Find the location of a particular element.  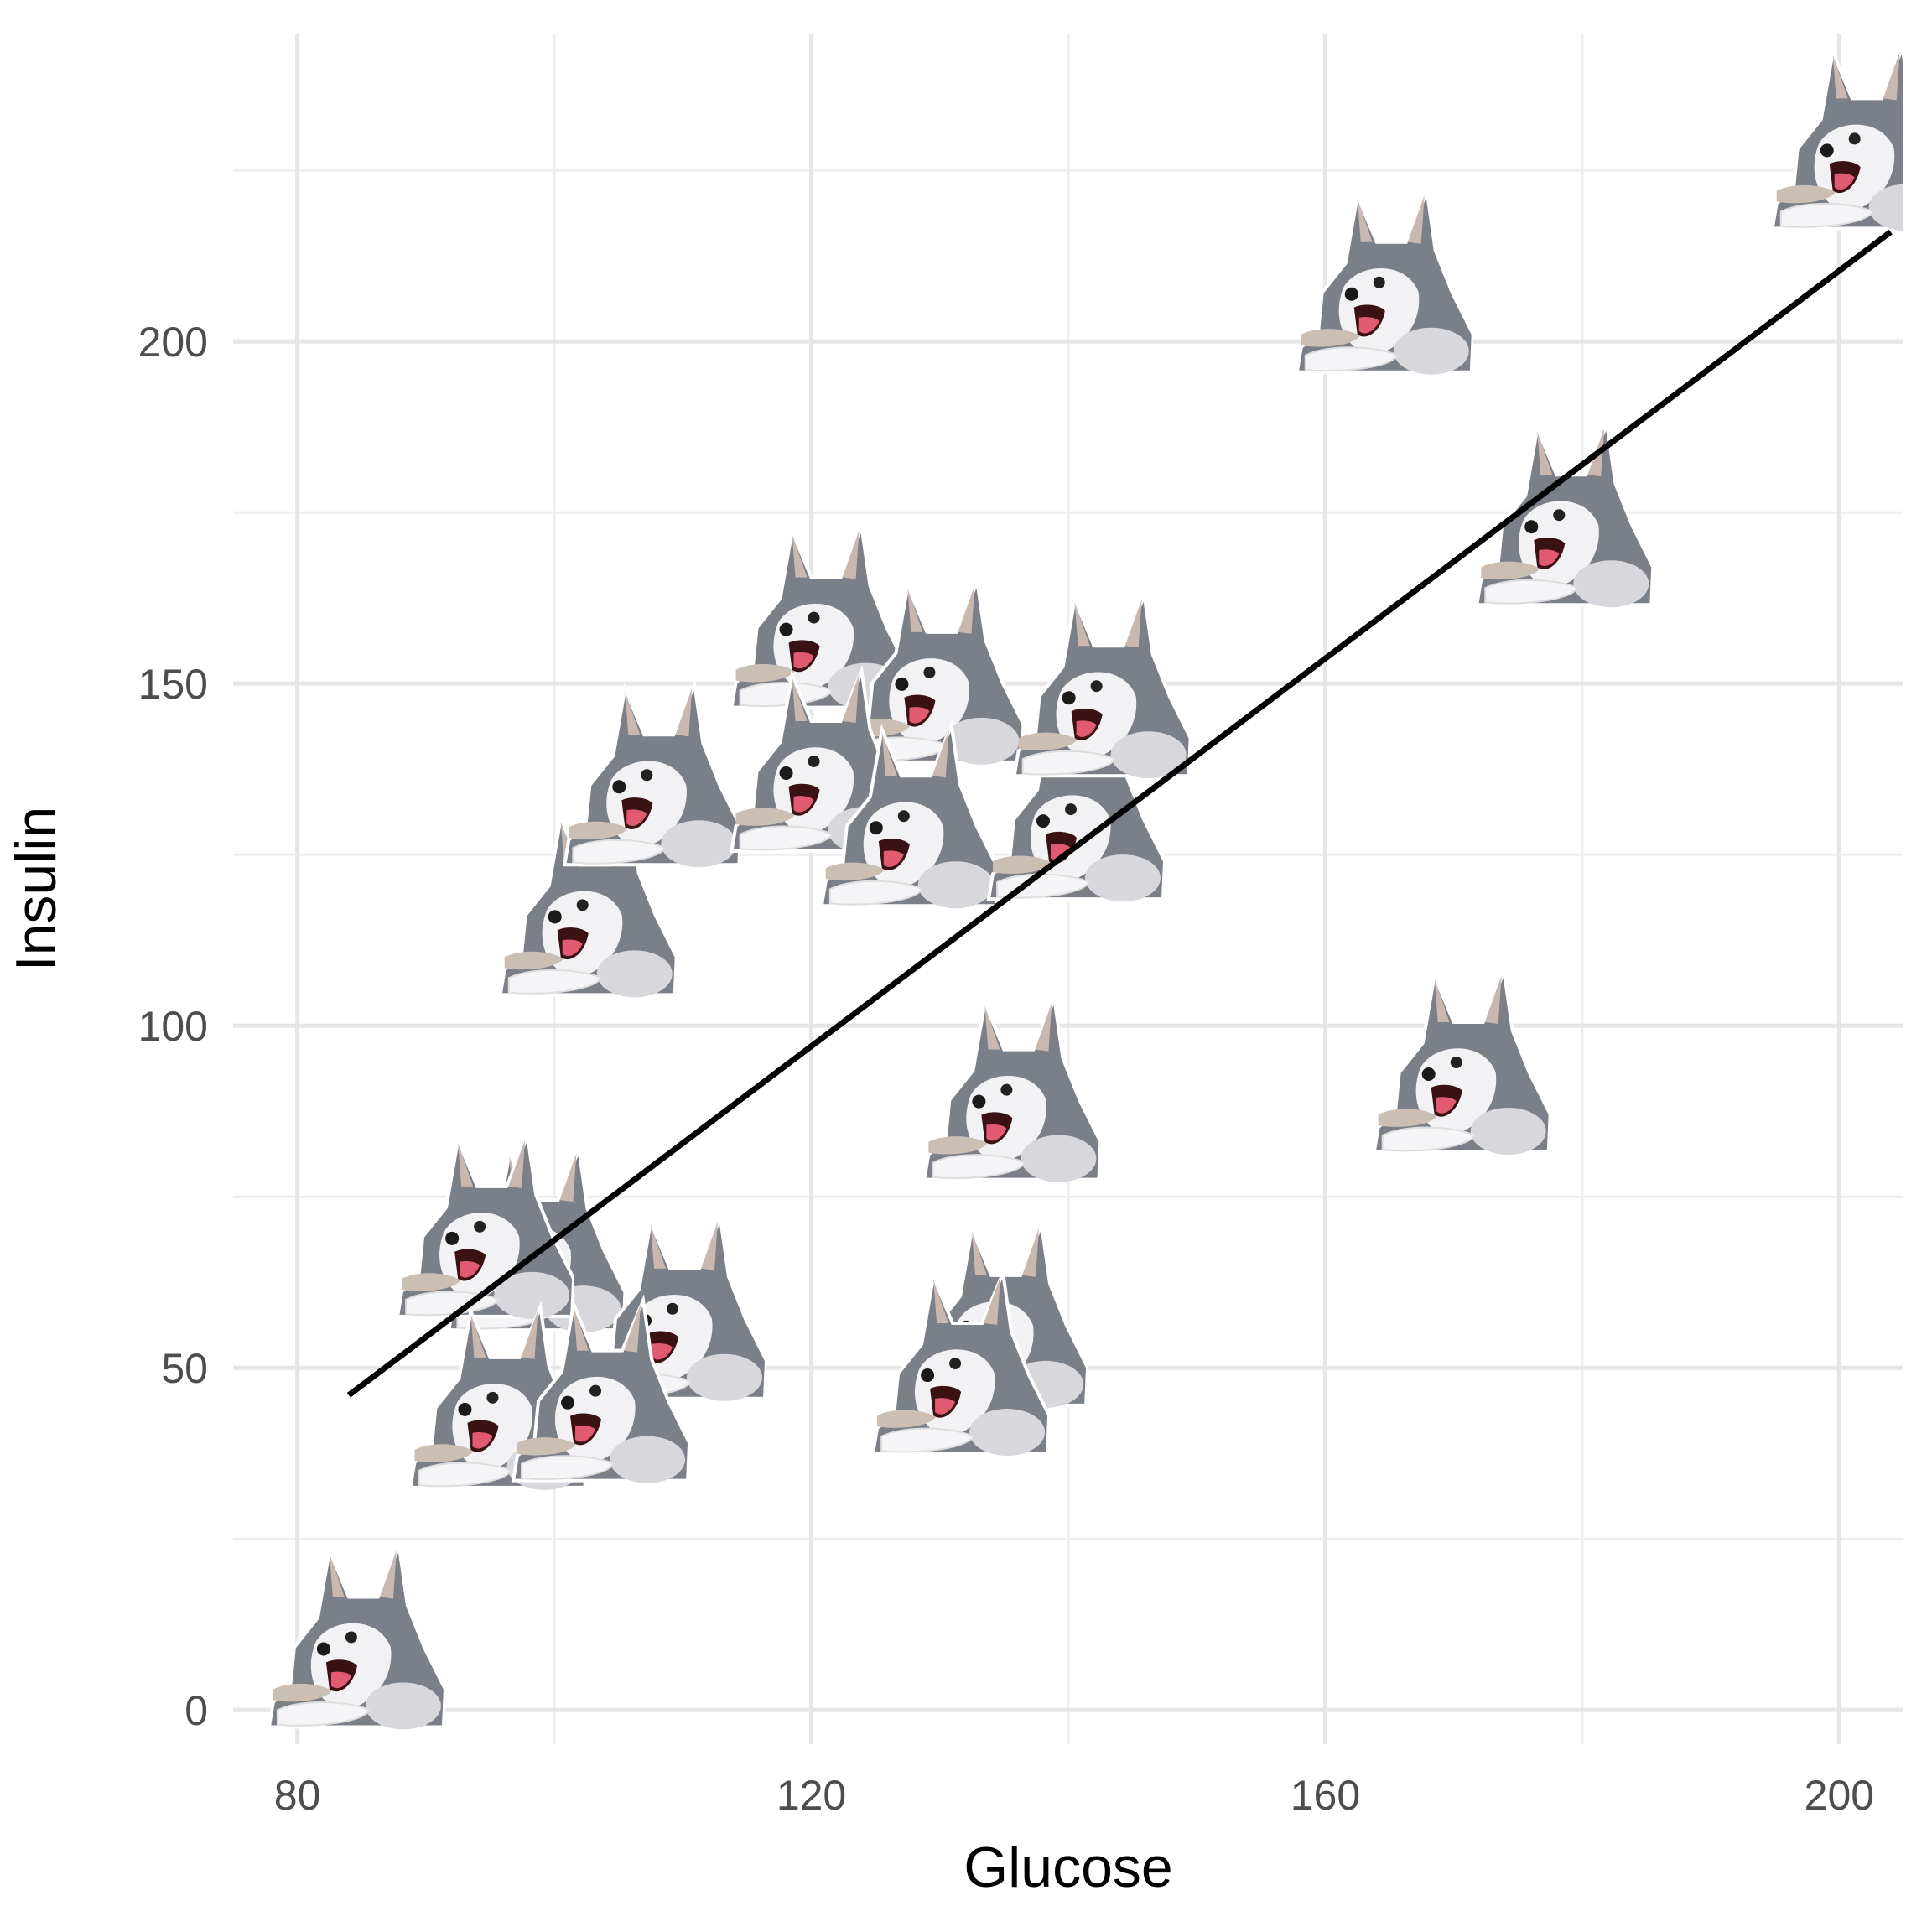

x-tick-label: 200 is located at coordinates (1839, 1795).